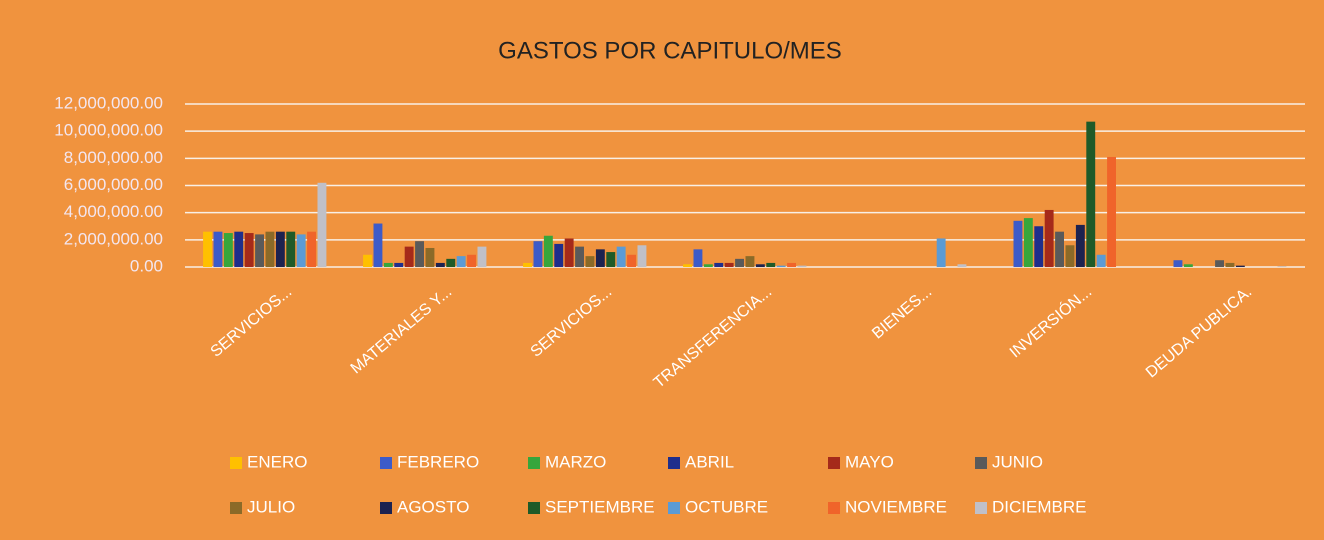 This screenshot has width=1324, height=540. What do you see at coordinates (108, 130) in the screenshot?
I see `y-tick-label: 10,000,000.00` at bounding box center [108, 130].